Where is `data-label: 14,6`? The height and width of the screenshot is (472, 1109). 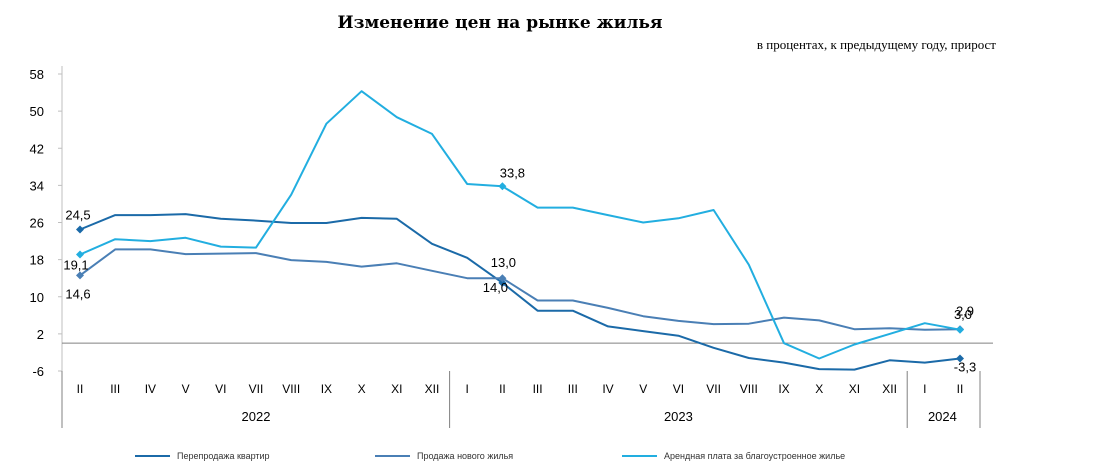 data-label: 14,6 is located at coordinates (77, 293).